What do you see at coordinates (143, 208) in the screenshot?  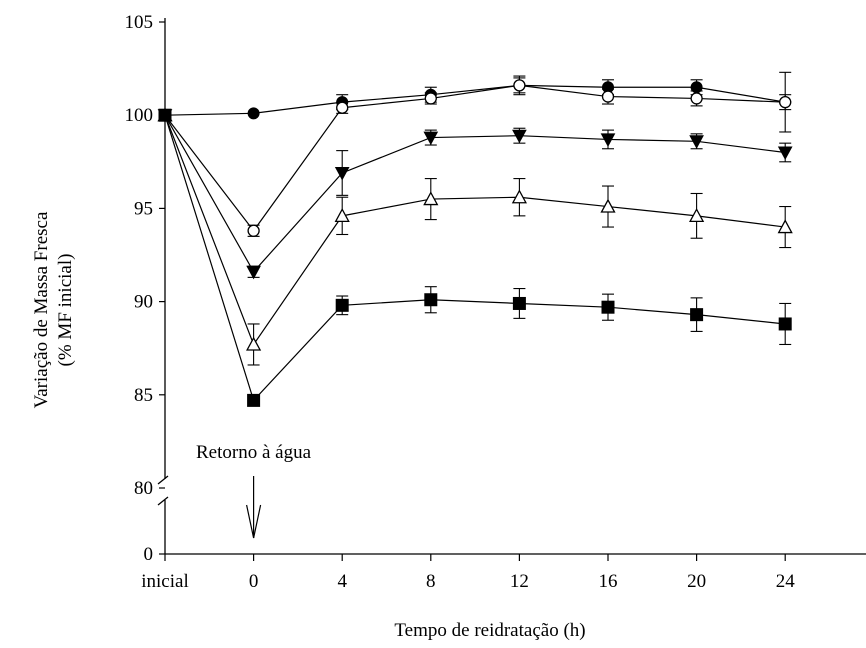 I see `y-tick-label: 95` at bounding box center [143, 208].